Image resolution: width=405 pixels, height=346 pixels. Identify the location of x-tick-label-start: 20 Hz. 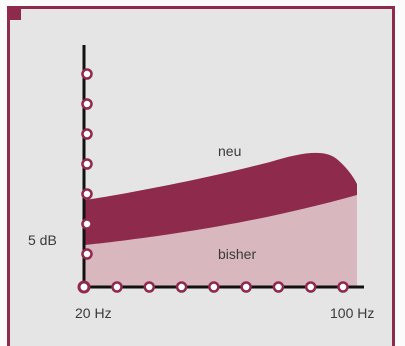
(93, 313).